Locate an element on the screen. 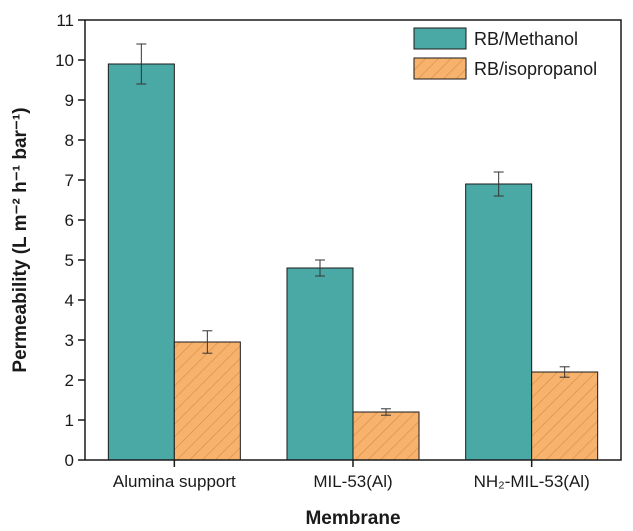 This screenshot has width=633, height=531. y-tick-label: 6 is located at coordinates (69, 220).